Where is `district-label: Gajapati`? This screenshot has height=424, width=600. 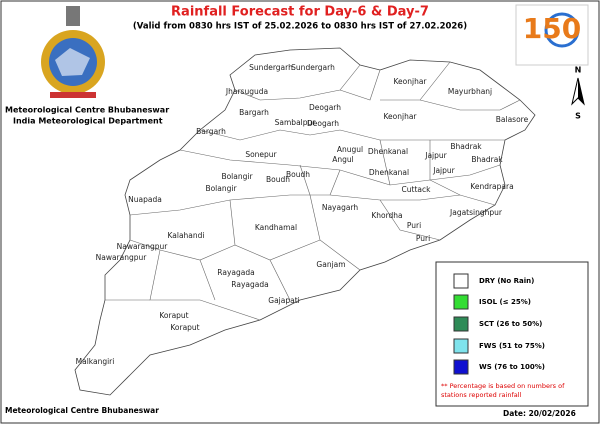 district-label: Gajapati is located at coordinates (283, 300).